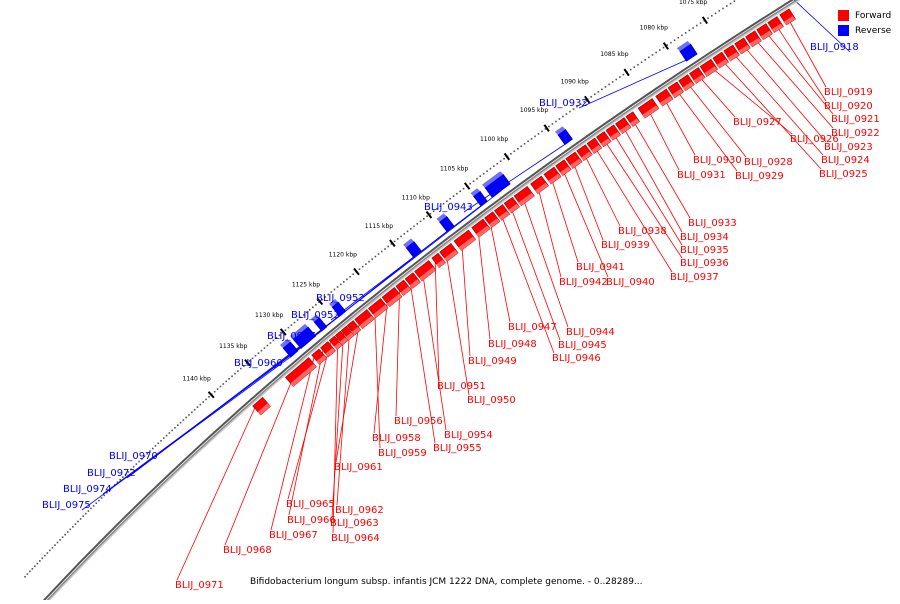 This screenshot has height=604, width=900. What do you see at coordinates (704, 237) in the screenshot?
I see `gene-label-BLIJ_0934: BLIJ_0934` at bounding box center [704, 237].